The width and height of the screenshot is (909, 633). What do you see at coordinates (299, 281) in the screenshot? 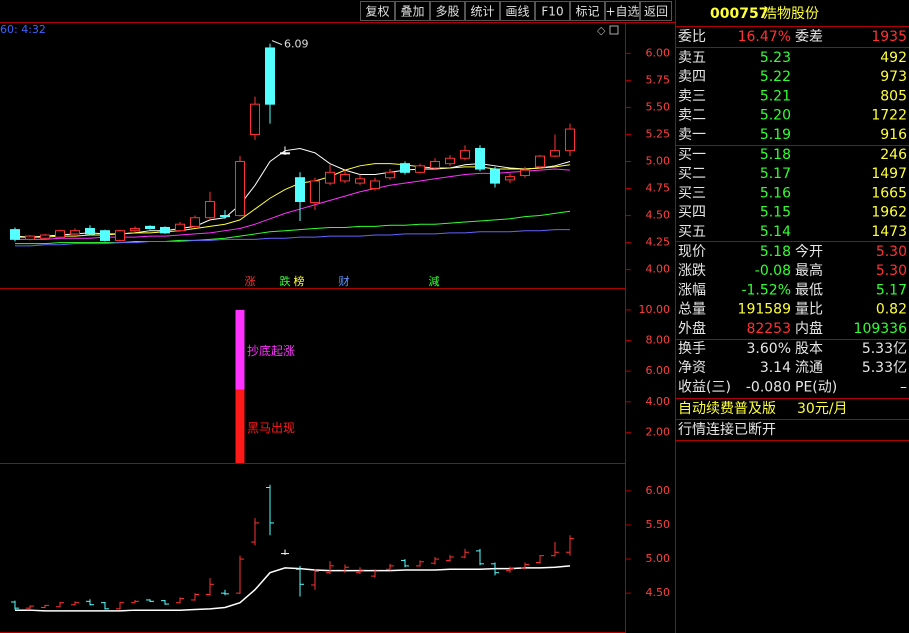
I see `event-label: 榜` at bounding box center [299, 281].